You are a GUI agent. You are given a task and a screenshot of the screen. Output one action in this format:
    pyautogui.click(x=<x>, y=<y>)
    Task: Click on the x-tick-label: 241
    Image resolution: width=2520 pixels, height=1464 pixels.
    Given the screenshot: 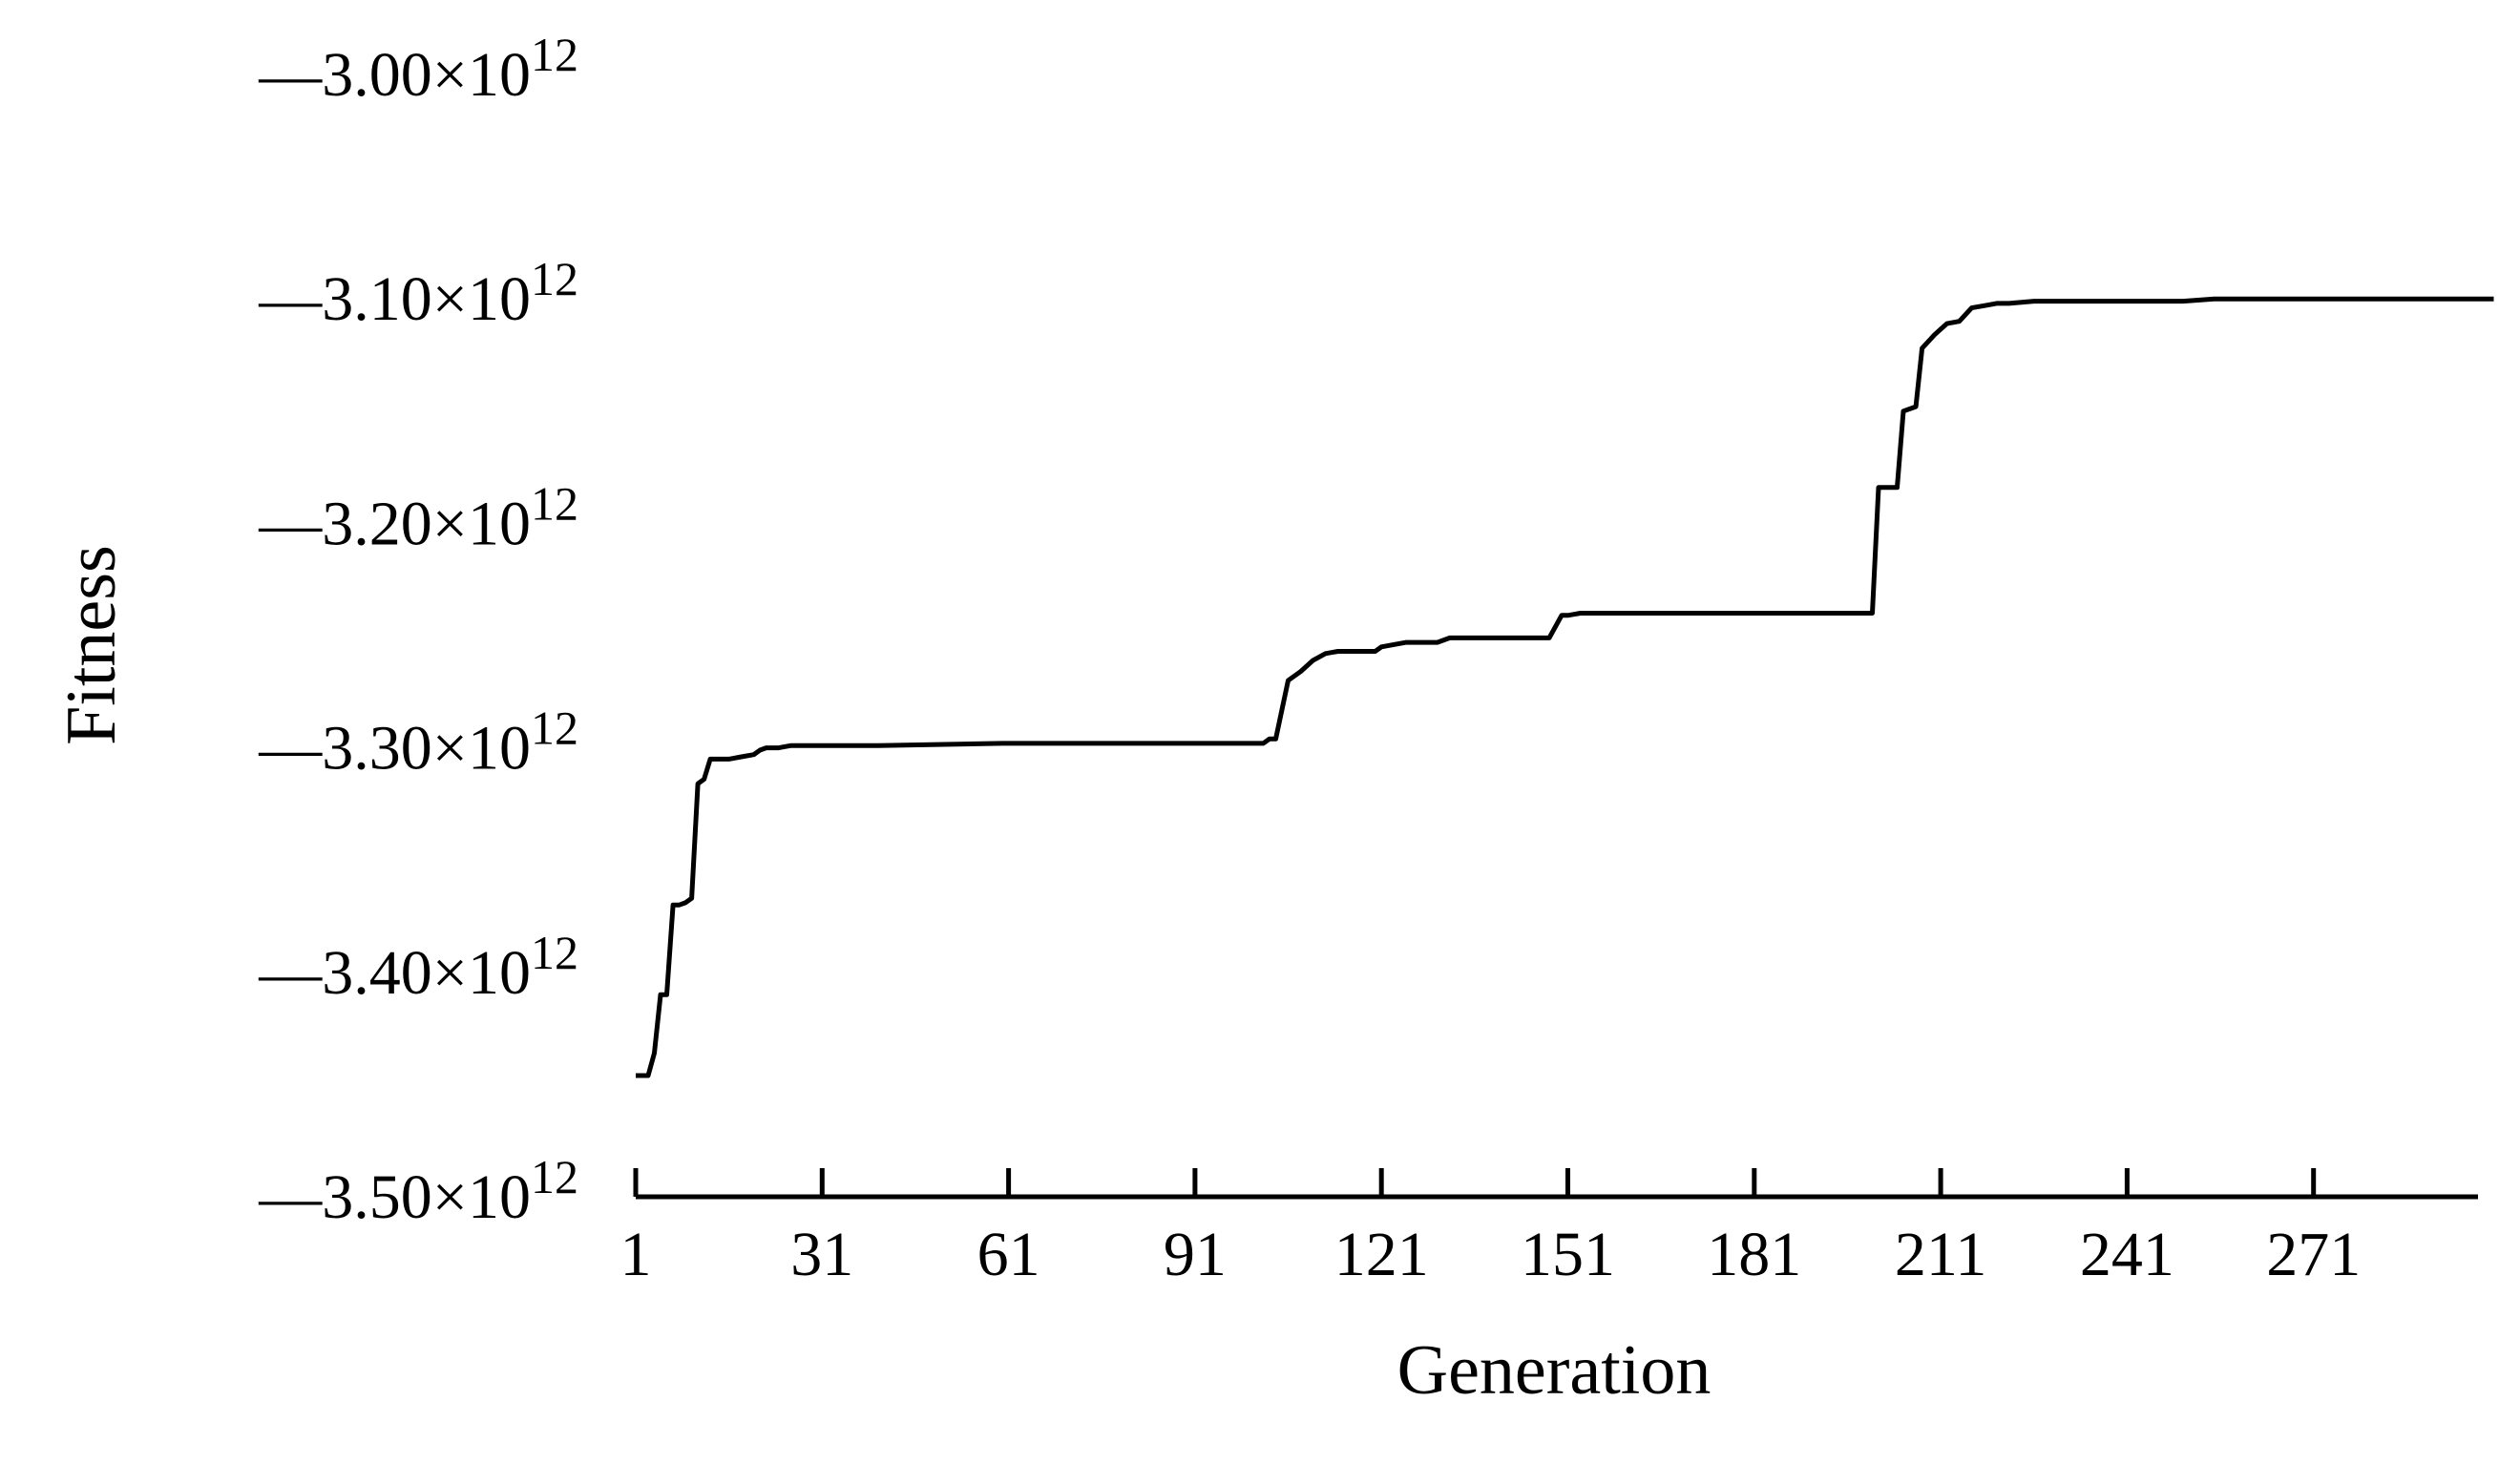 What is the action you would take?
    pyautogui.click(x=2127, y=1254)
    